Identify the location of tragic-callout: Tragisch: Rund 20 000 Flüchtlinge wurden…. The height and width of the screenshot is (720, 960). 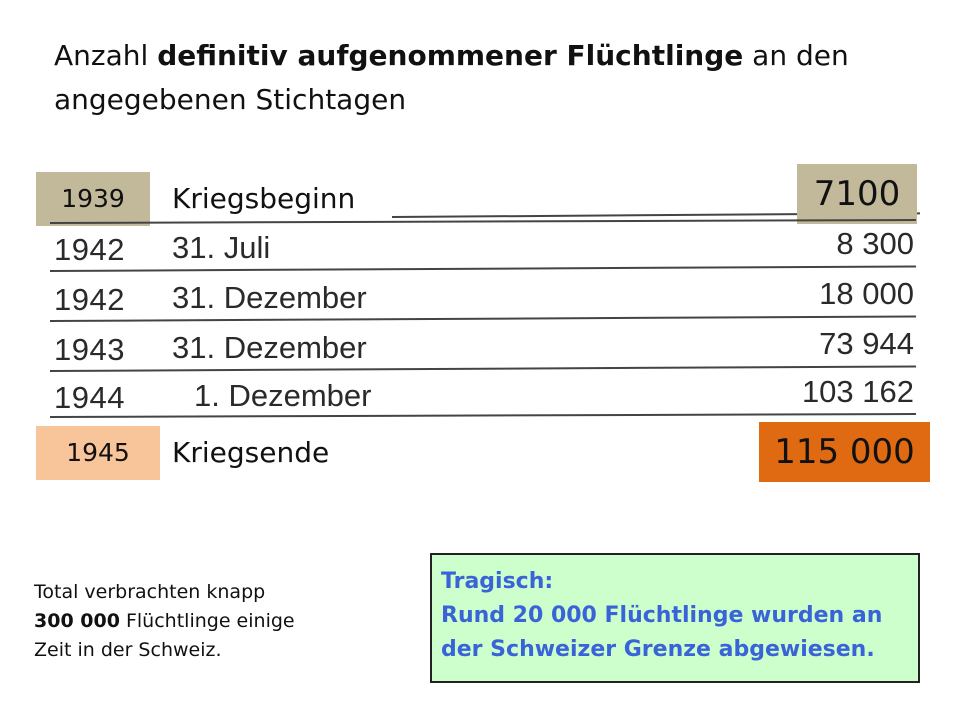
(675, 618).